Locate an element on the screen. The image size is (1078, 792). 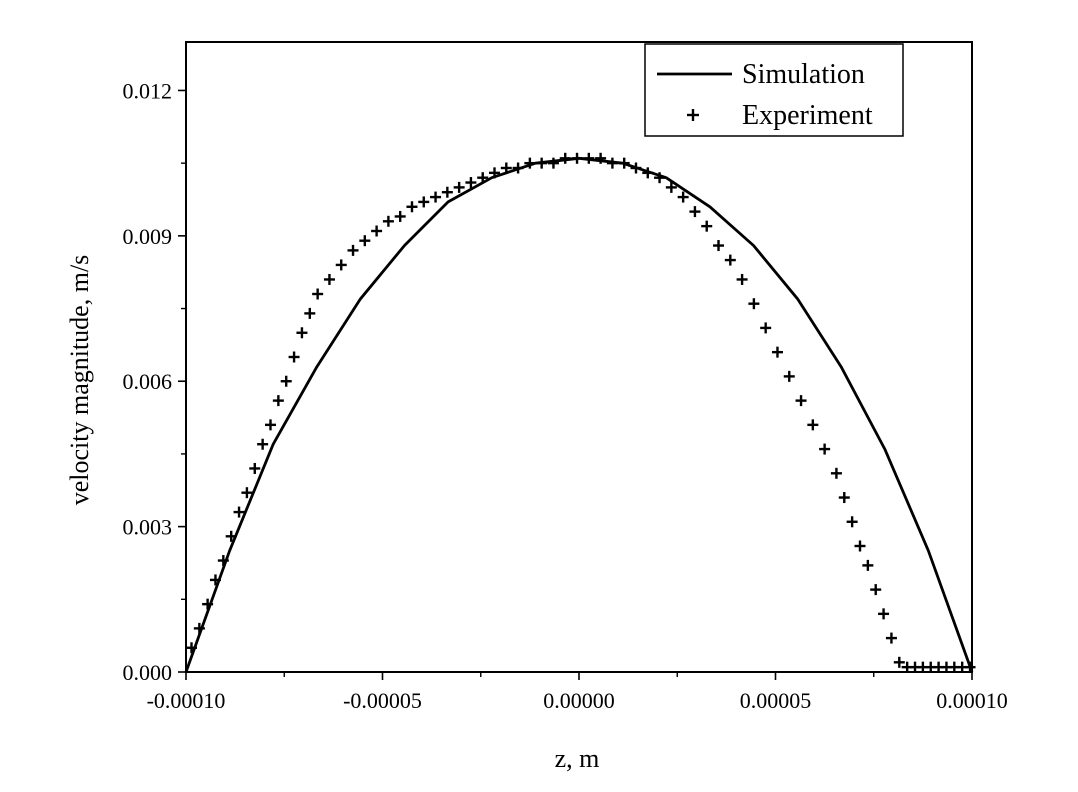
legend-box is located at coordinates (774, 90).